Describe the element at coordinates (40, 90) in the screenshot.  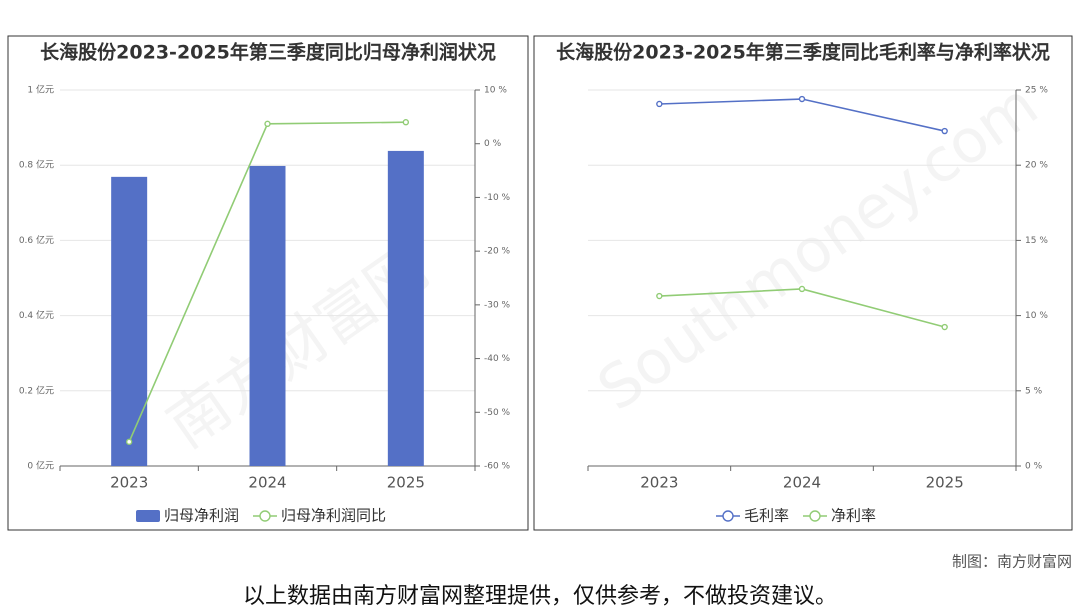
I see `y-tick-label: 1 亿元` at that location.